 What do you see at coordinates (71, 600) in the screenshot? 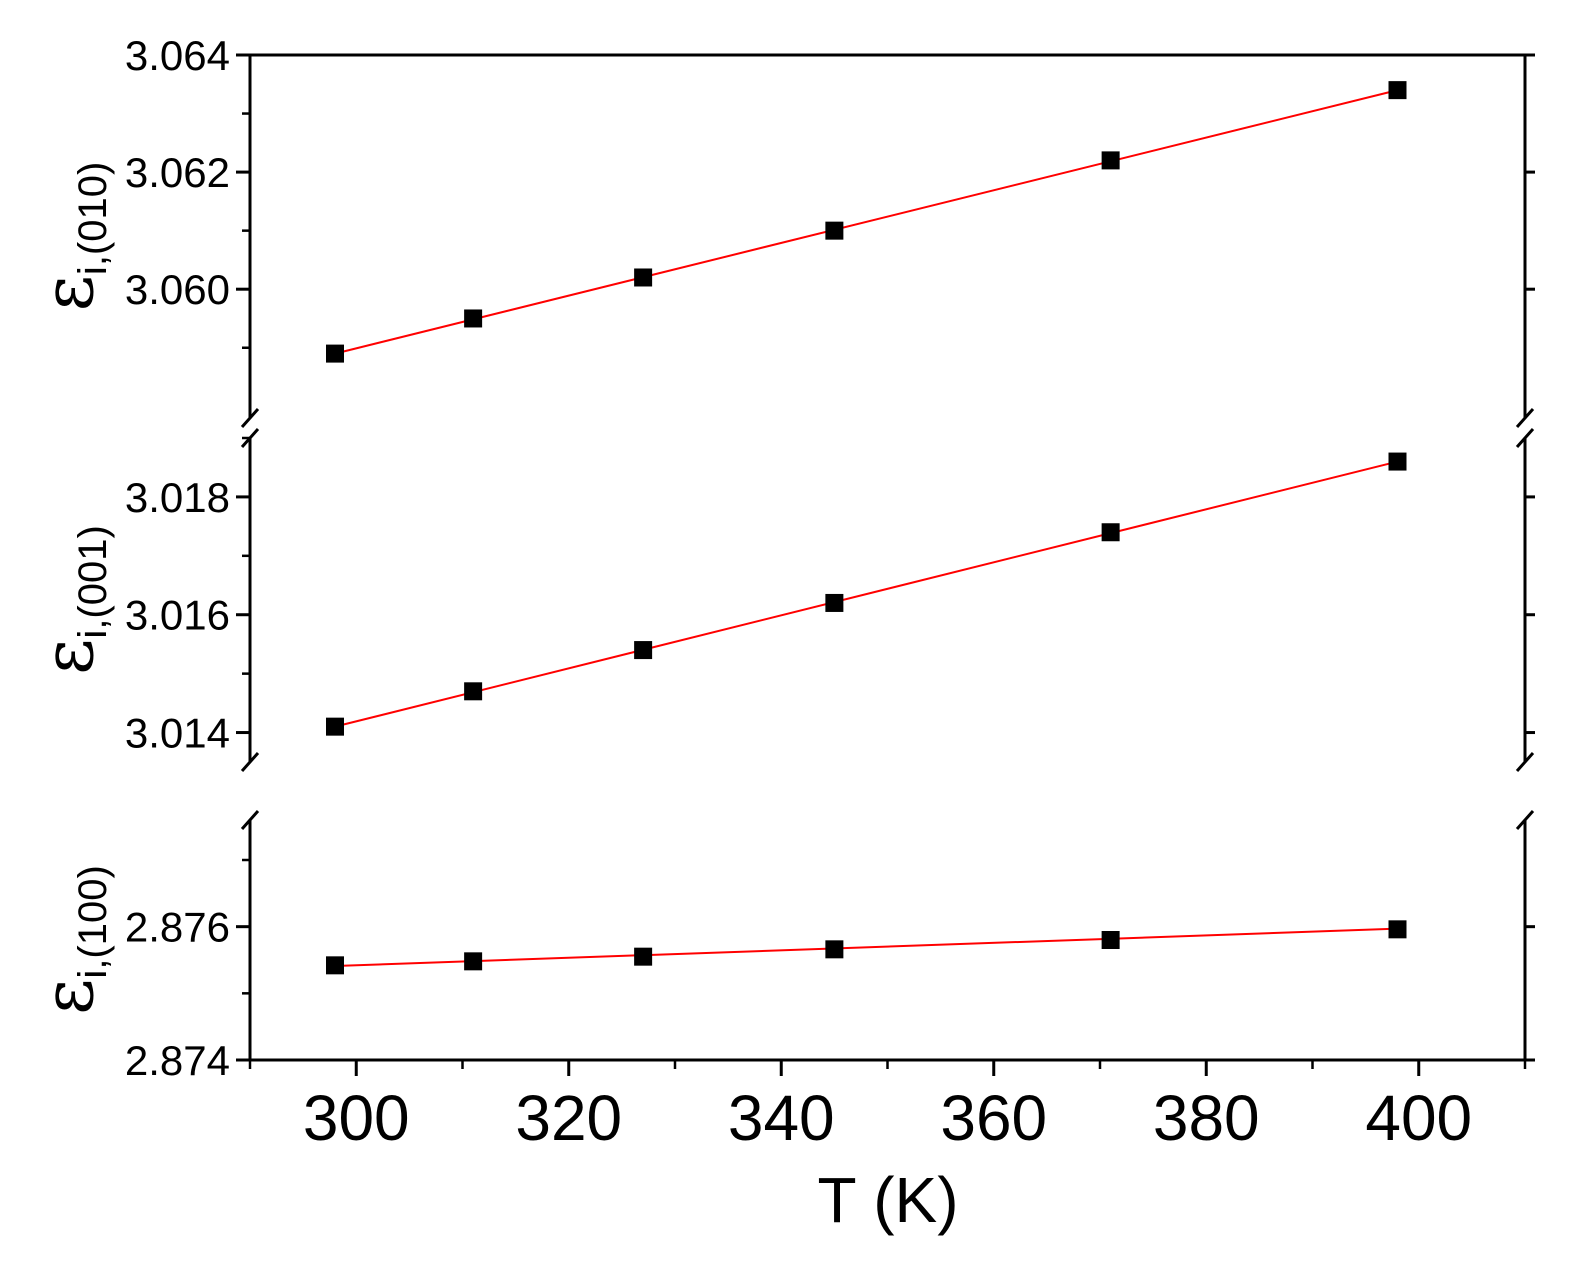
I see `y-axis-label: εi,(001)` at bounding box center [71, 600].